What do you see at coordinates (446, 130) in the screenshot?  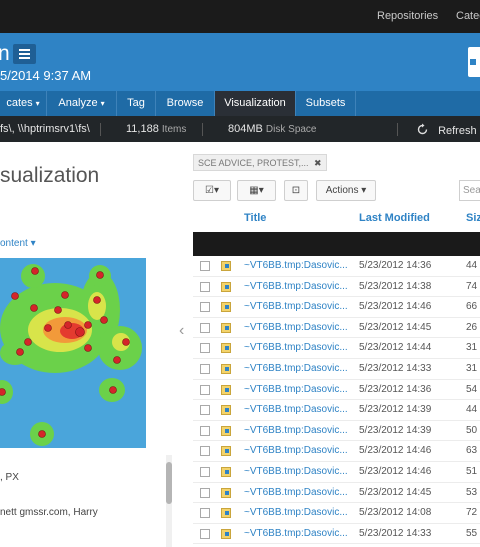 I see `refresh-button: Refresh` at bounding box center [446, 130].